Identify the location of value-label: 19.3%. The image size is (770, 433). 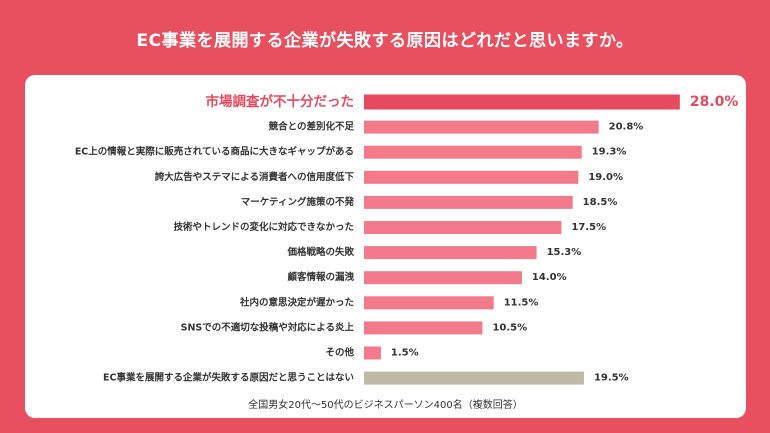
(609, 152).